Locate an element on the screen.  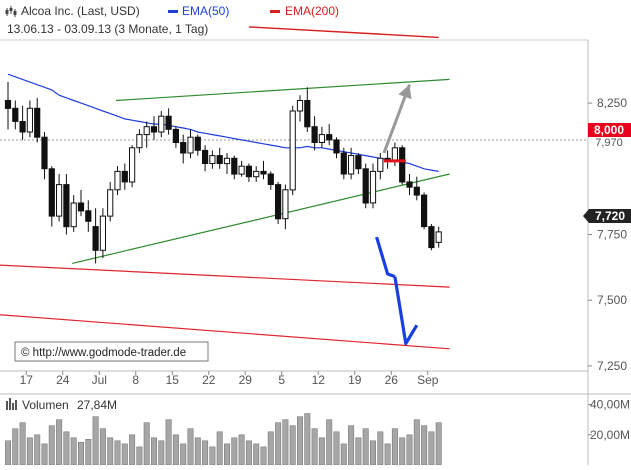
x-tick-label: 29 is located at coordinates (246, 380).